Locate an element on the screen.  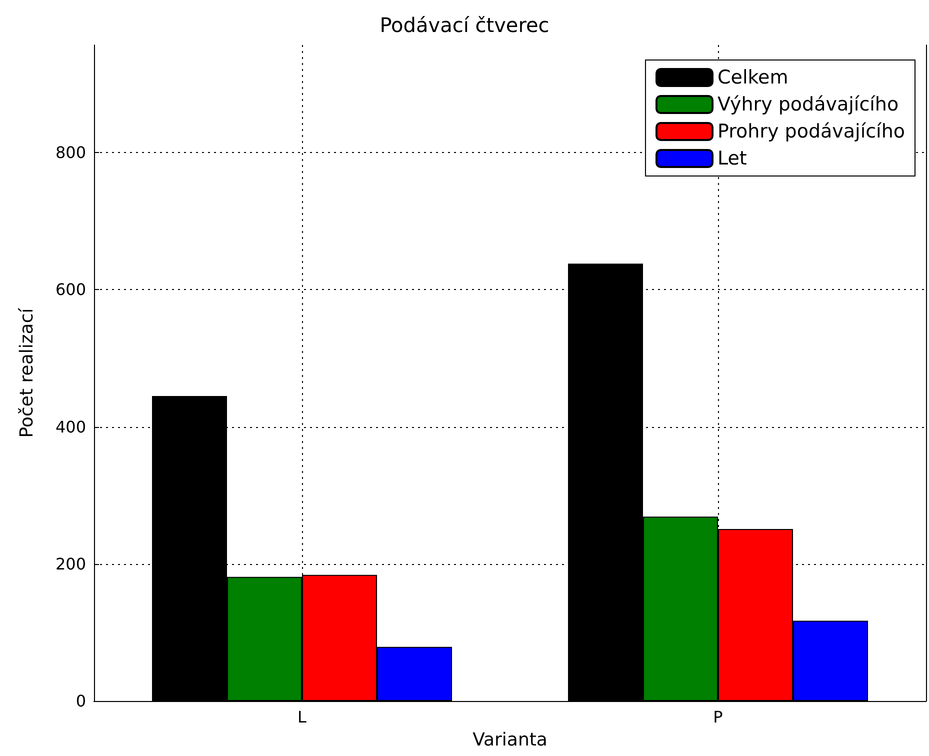
legend-label: Let is located at coordinates (732, 159).